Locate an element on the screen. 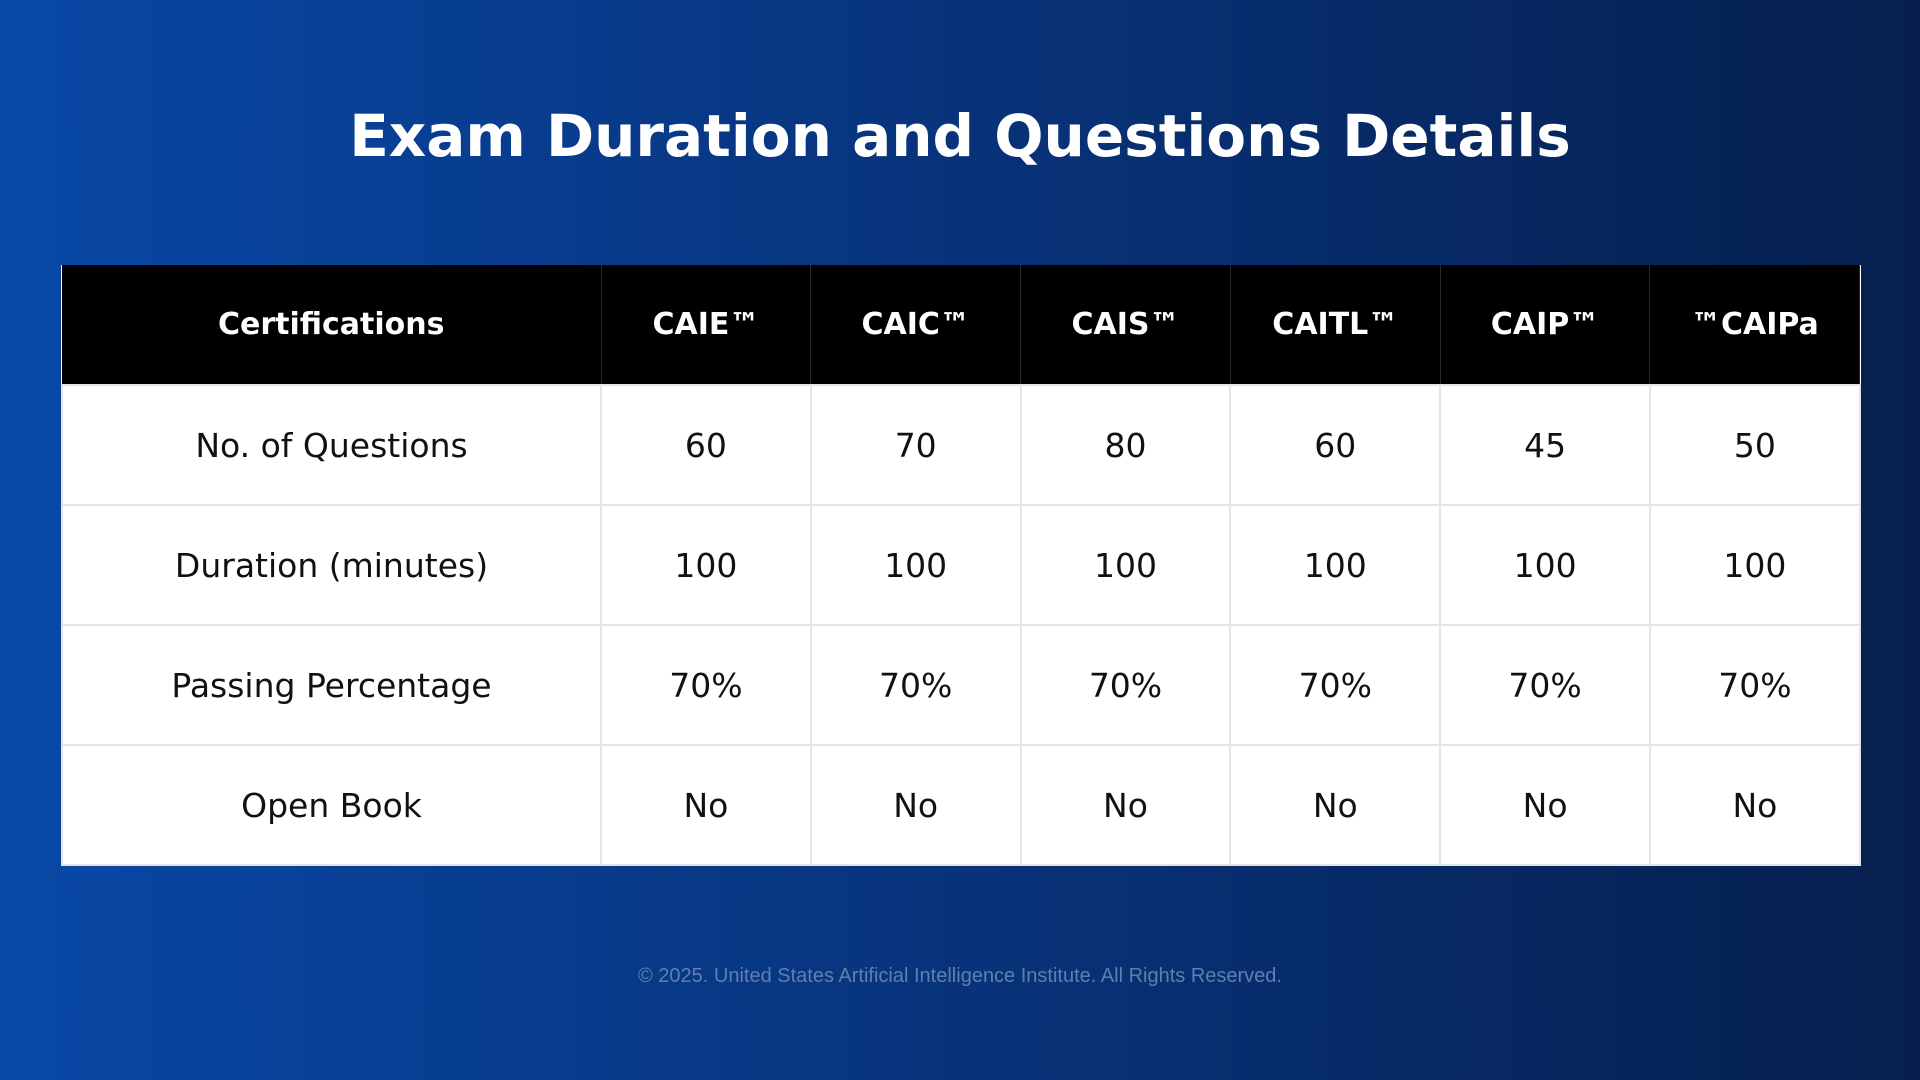 The width and height of the screenshot is (1920, 1080). column-header-caie: CAIE™ is located at coordinates (706, 325).